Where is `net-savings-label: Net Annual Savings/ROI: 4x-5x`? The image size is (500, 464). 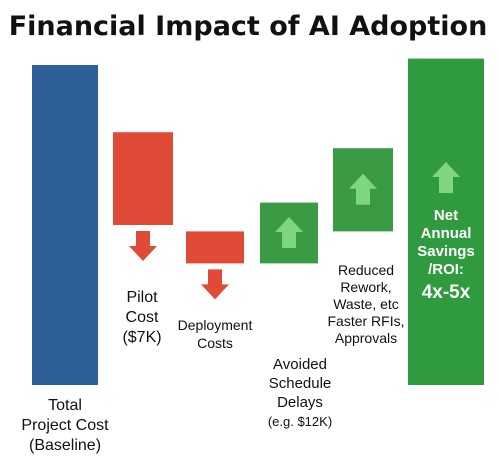 net-savings-label: Net Annual Savings/ROI: 4x-5x is located at coordinates (446, 255).